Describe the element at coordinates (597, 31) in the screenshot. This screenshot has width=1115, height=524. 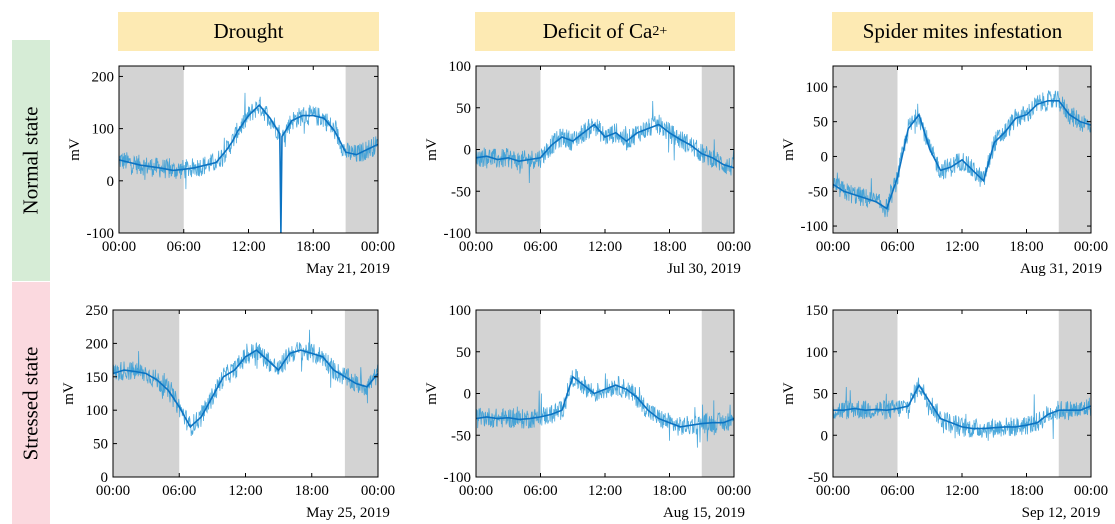
I see `column-title-calcium-text: Deficit of Ca` at that location.